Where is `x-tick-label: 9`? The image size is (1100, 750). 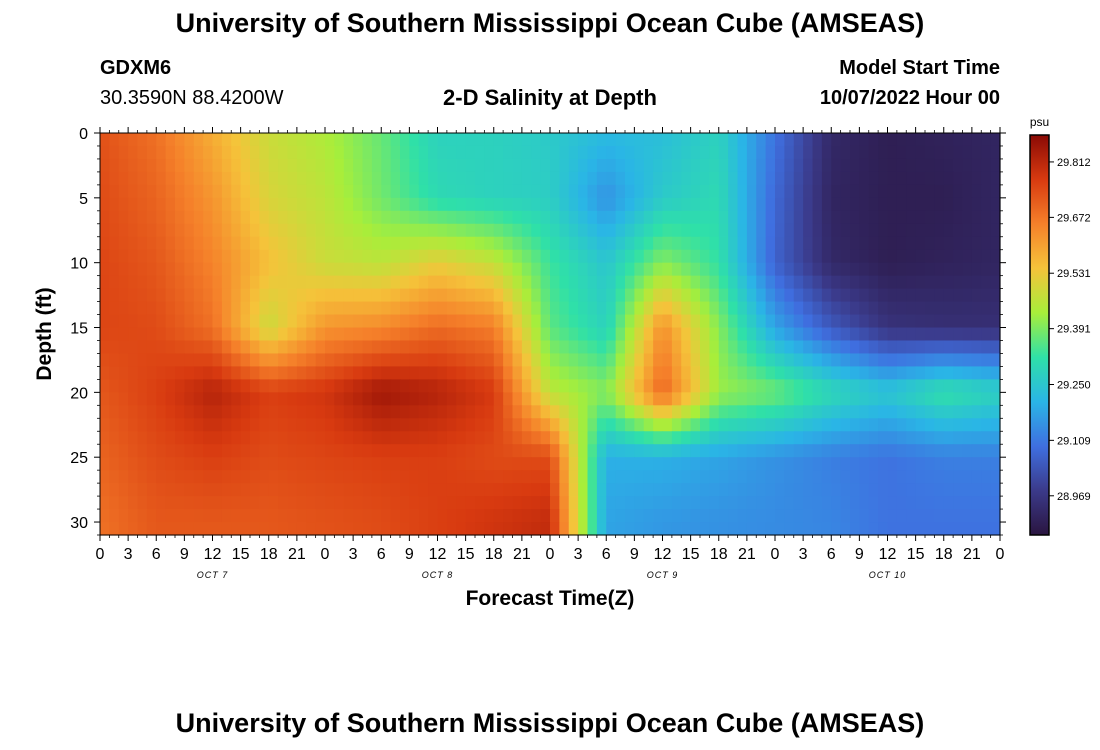
x-tick-label: 9 is located at coordinates (409, 554).